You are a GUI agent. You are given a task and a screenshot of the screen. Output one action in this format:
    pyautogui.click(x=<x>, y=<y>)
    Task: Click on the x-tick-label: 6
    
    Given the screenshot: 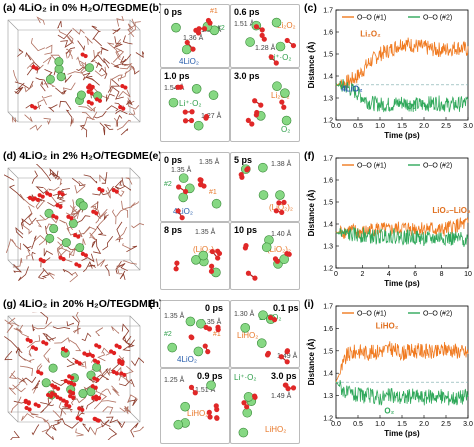 What is the action you would take?
    pyautogui.click(x=415, y=274)
    